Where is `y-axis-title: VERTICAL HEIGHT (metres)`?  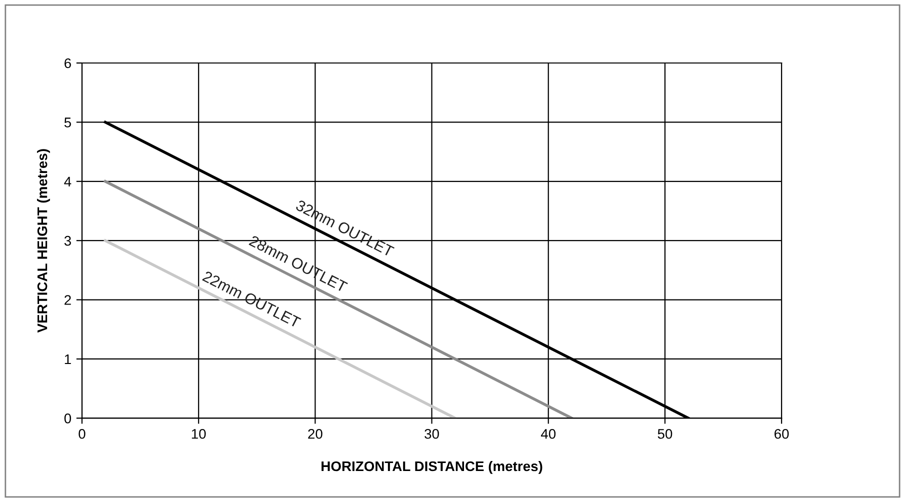 y-axis-title: VERTICAL HEIGHT (metres) is located at coordinates (43, 241).